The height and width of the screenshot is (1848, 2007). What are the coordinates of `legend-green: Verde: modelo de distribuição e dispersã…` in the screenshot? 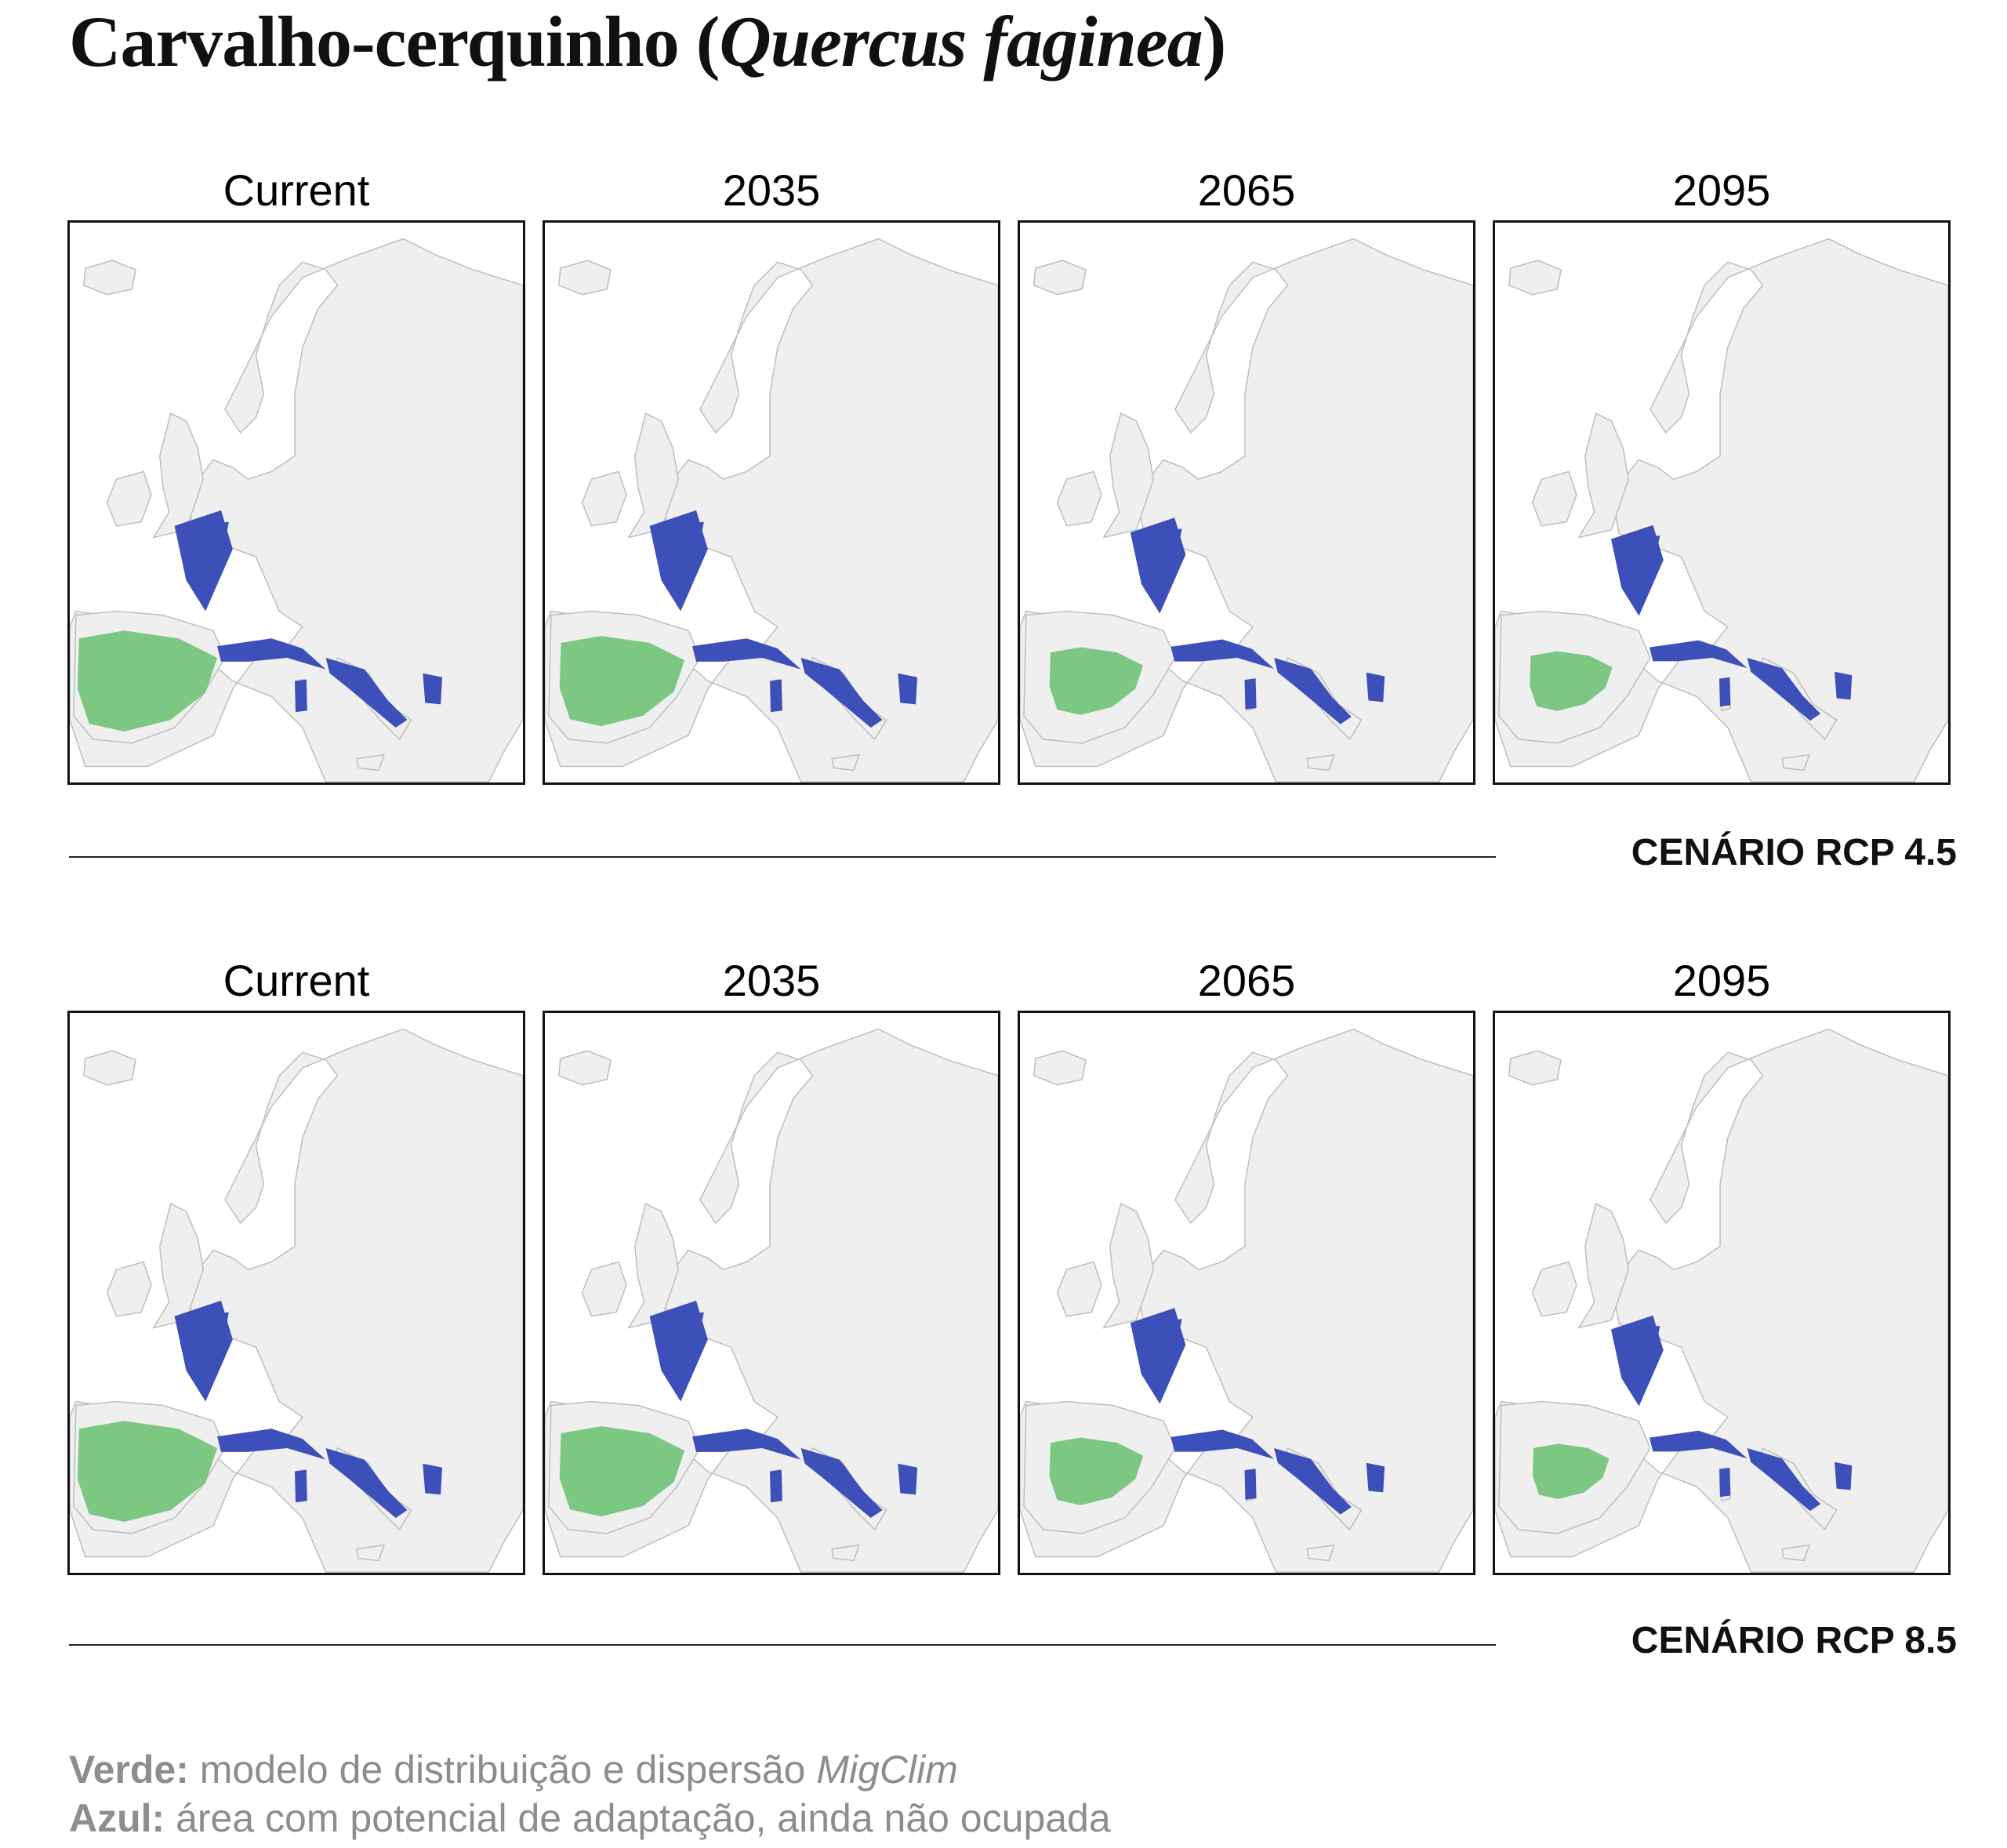 It's located at (513, 1769).